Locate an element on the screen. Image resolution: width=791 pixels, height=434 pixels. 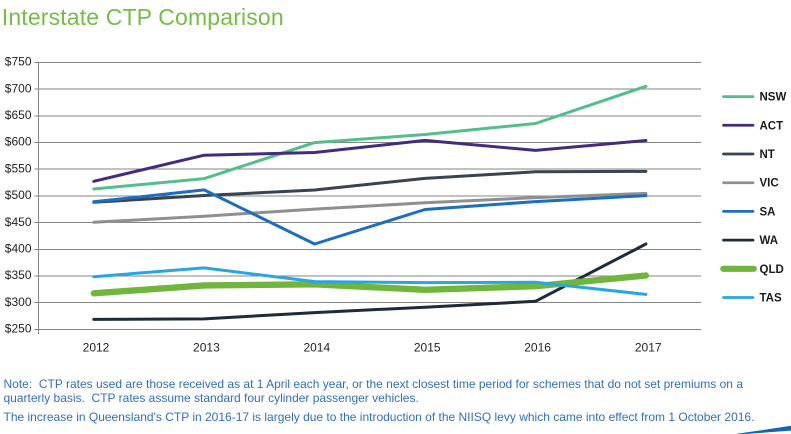
svg-text: $250 is located at coordinates (18, 329).